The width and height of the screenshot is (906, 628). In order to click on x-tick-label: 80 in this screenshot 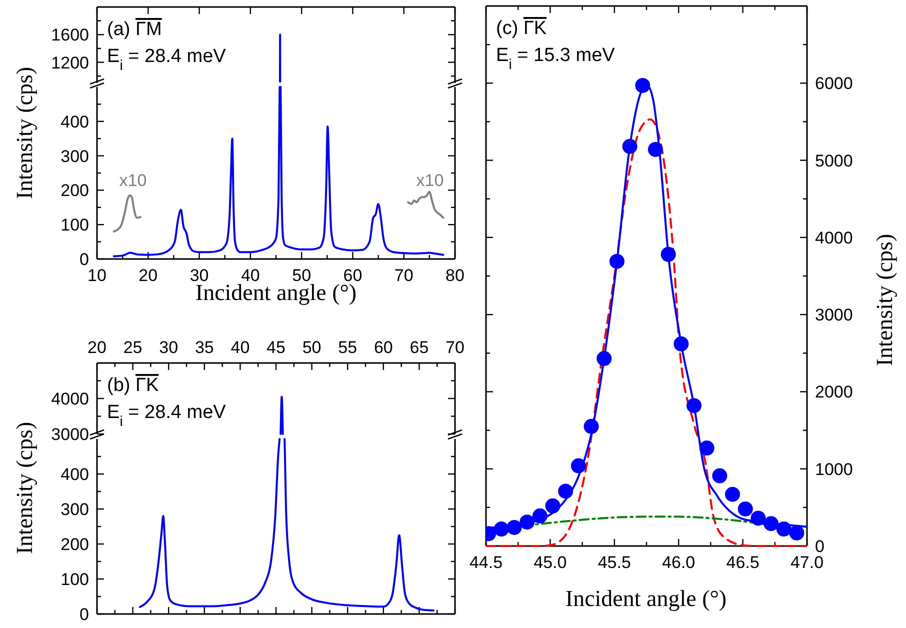, I will do `click(455, 275)`.